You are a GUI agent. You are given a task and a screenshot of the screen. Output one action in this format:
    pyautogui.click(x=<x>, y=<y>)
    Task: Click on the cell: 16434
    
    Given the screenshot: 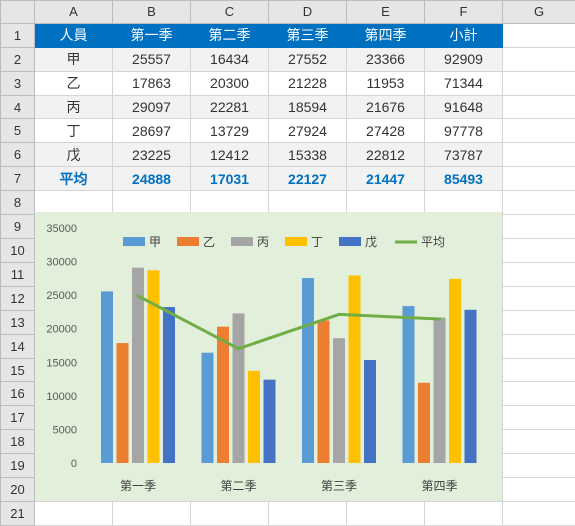 What is the action you would take?
    pyautogui.click(x=229, y=59)
    